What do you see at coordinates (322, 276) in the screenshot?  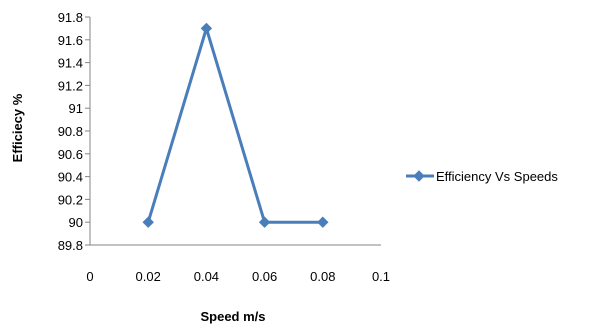 I see `x-tick-label: 0.08` at bounding box center [322, 276].